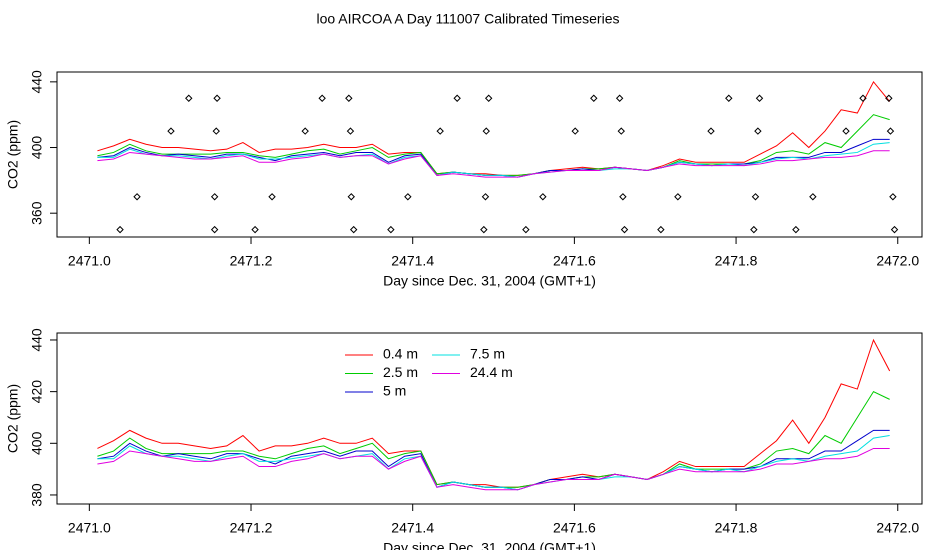  What do you see at coordinates (400, 372) in the screenshot?
I see `legend-label: 2.5 m` at bounding box center [400, 372].